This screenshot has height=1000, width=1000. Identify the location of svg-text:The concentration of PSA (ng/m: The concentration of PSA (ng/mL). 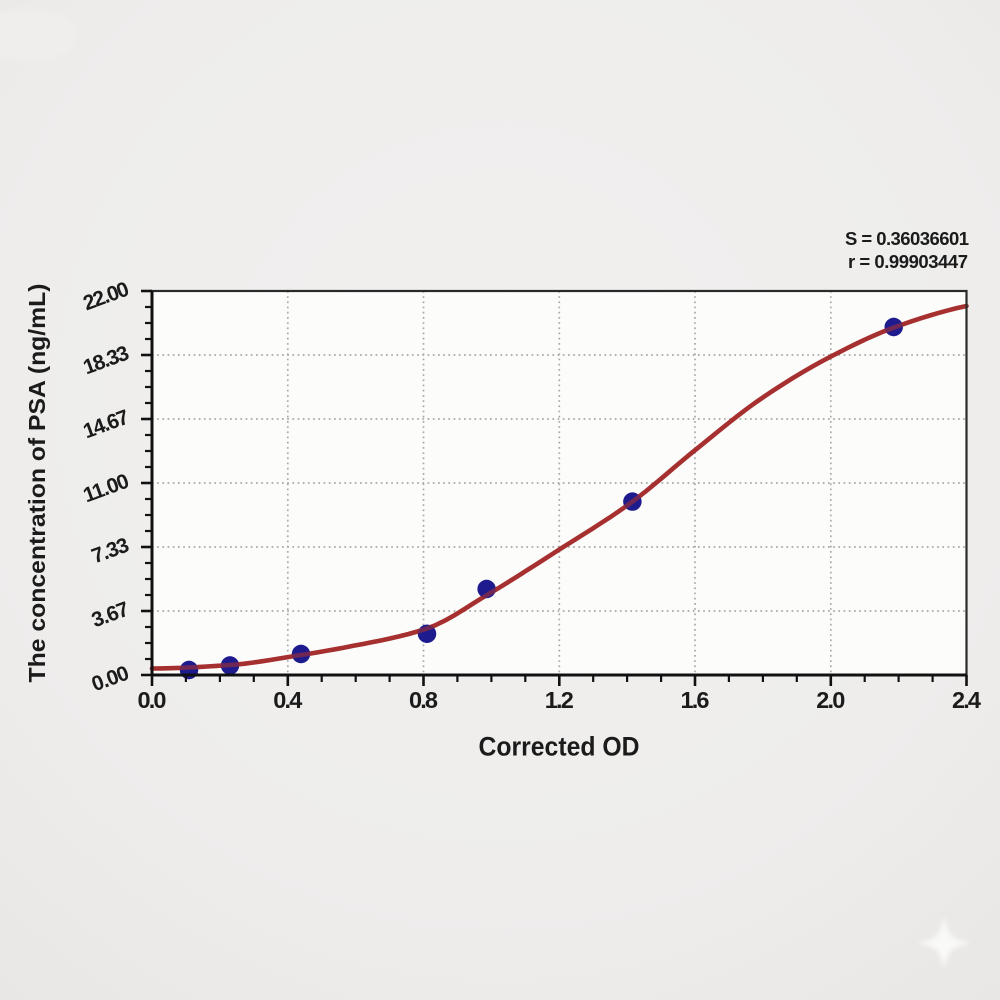
(37, 483).